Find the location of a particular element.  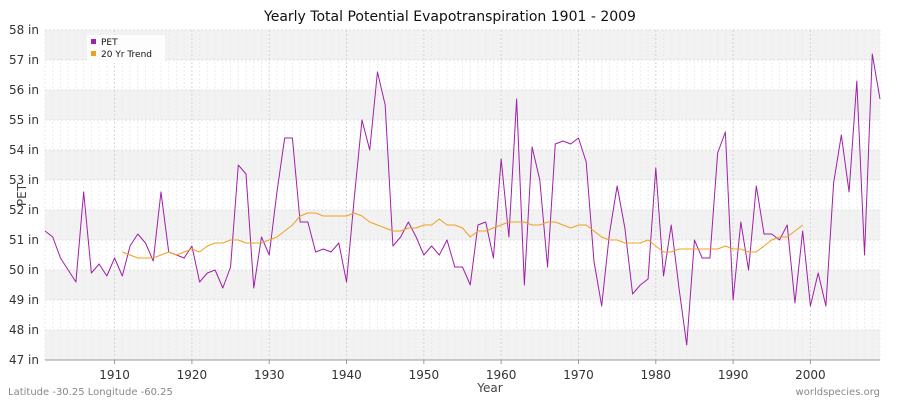

y-tick-label: 58 in is located at coordinates (24, 30).